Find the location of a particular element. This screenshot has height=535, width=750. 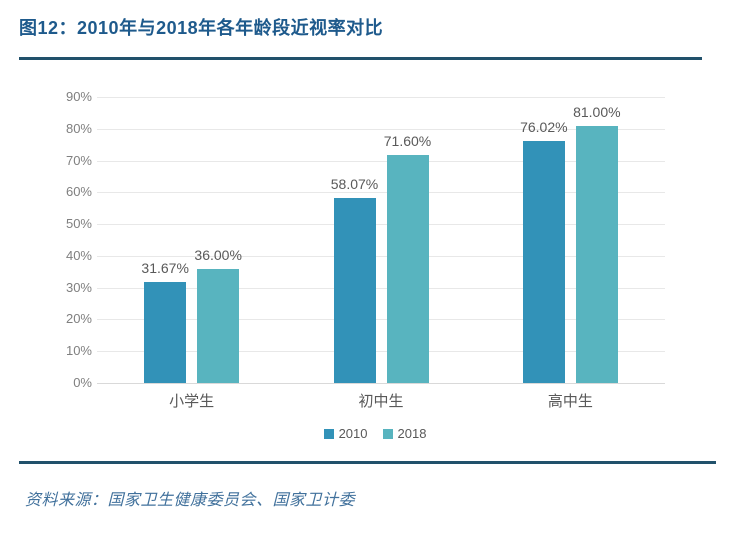

y-axis-tick-label: 20% is located at coordinates (78, 319).